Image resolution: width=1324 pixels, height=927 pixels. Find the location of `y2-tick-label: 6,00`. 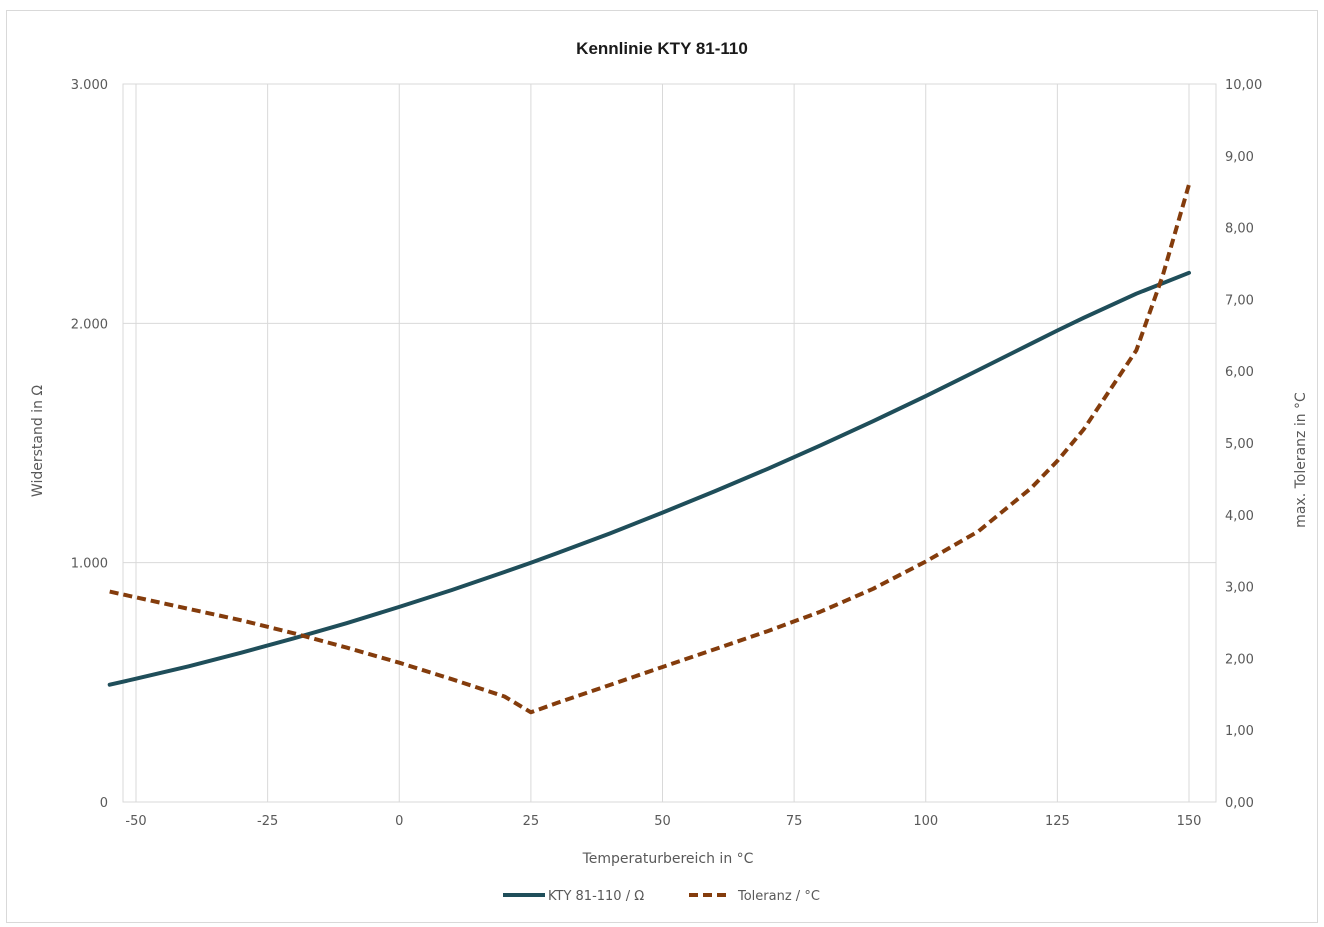

y2-tick-label: 6,00 is located at coordinates (1239, 372).